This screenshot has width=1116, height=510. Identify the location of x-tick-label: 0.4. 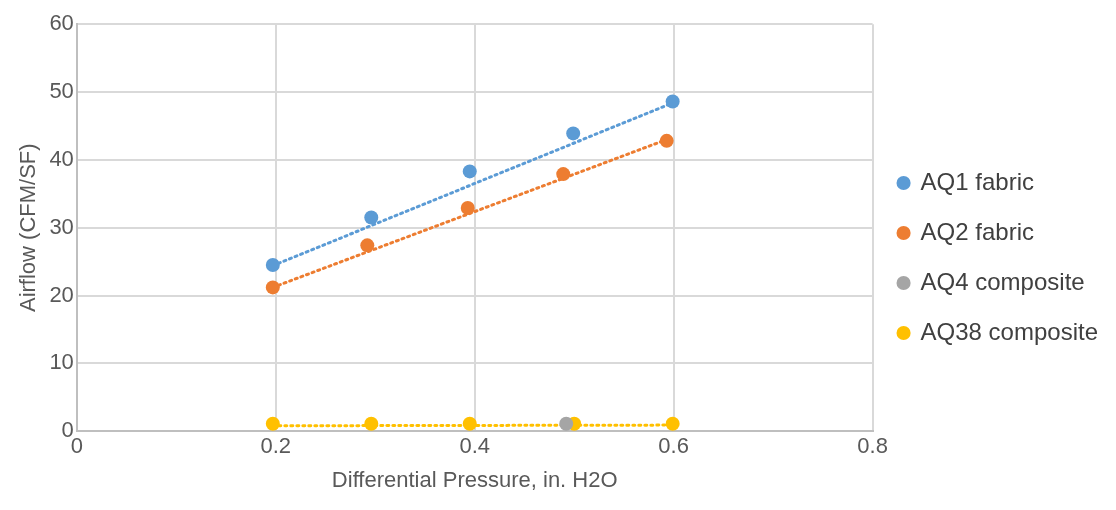
(475, 446).